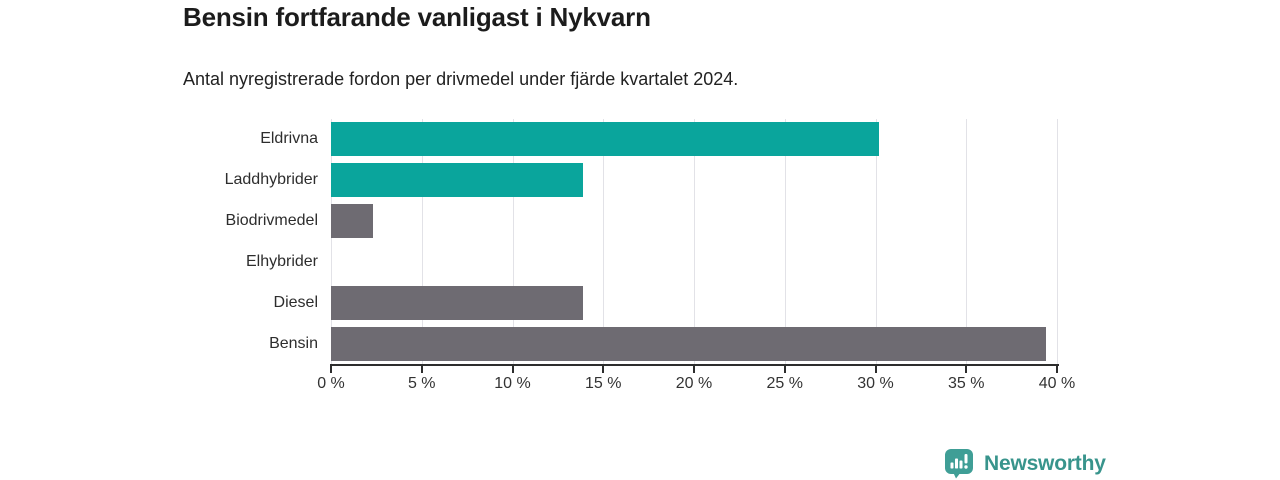 This screenshot has height=480, width=1280. What do you see at coordinates (281, 261) in the screenshot?
I see `category-label-elhybrider: Elhybrider` at bounding box center [281, 261].